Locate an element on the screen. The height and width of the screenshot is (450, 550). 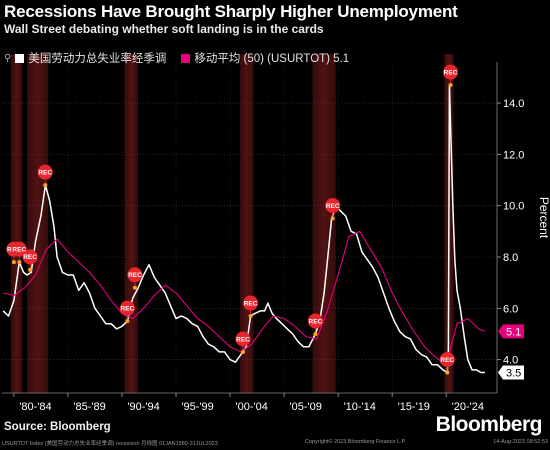
x-tick-label: '05-'09 is located at coordinates (306, 407).